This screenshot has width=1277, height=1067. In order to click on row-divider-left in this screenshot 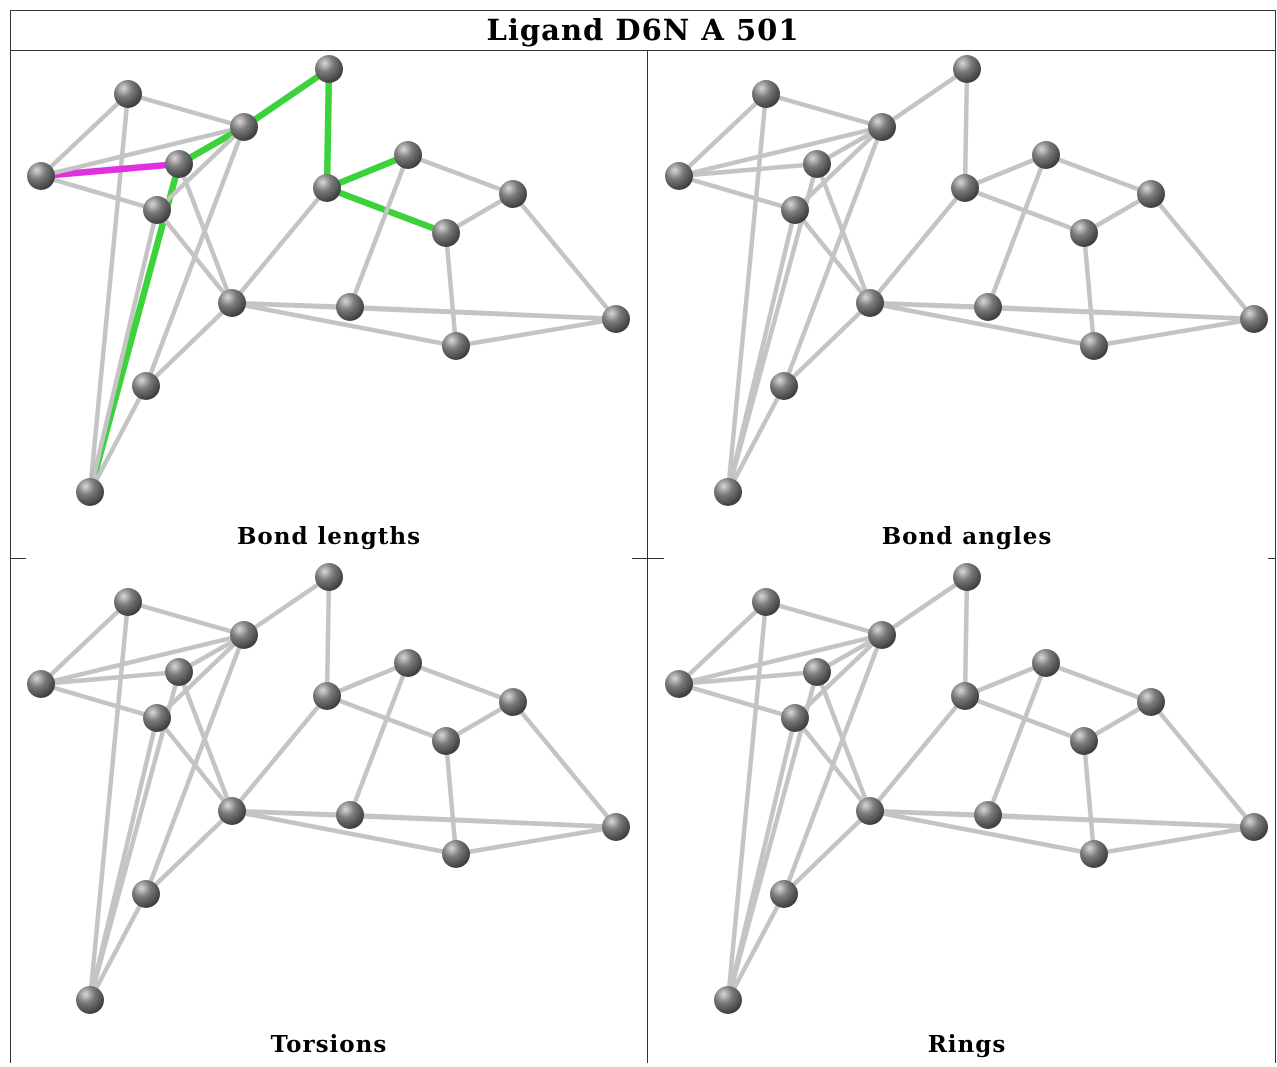, I will do `click(18, 558)`.